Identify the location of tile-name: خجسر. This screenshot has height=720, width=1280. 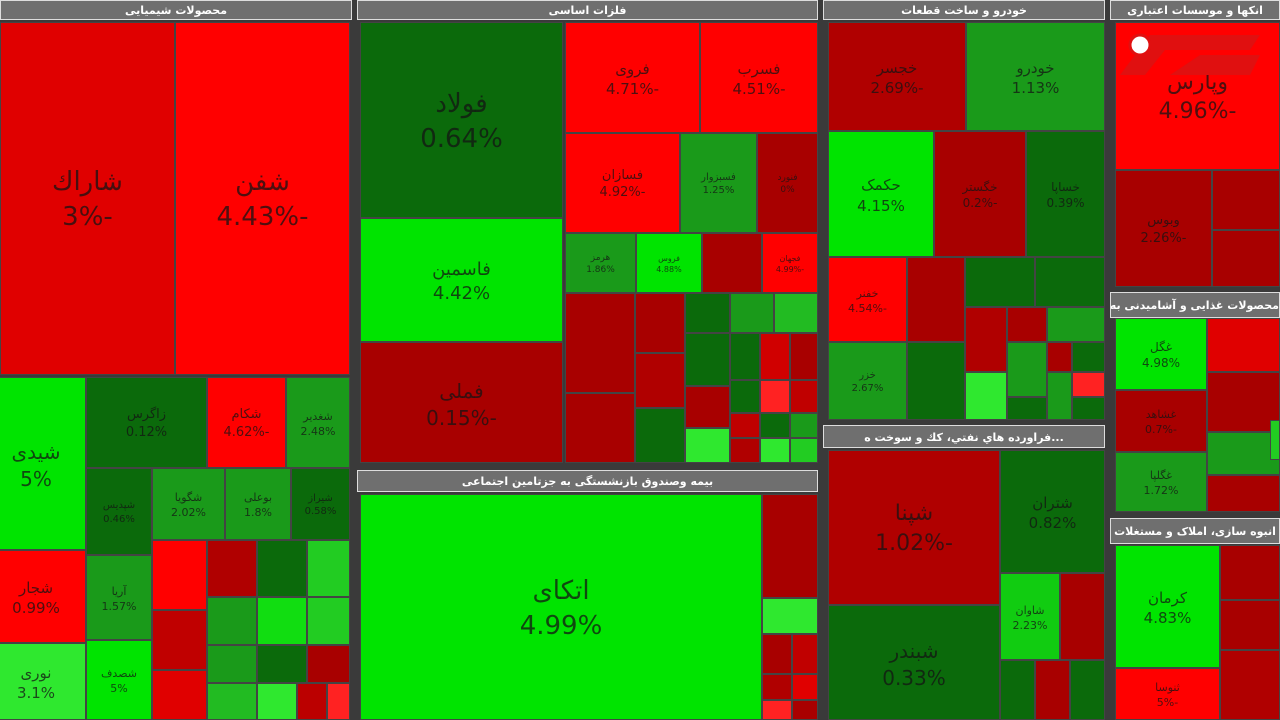
(897, 67).